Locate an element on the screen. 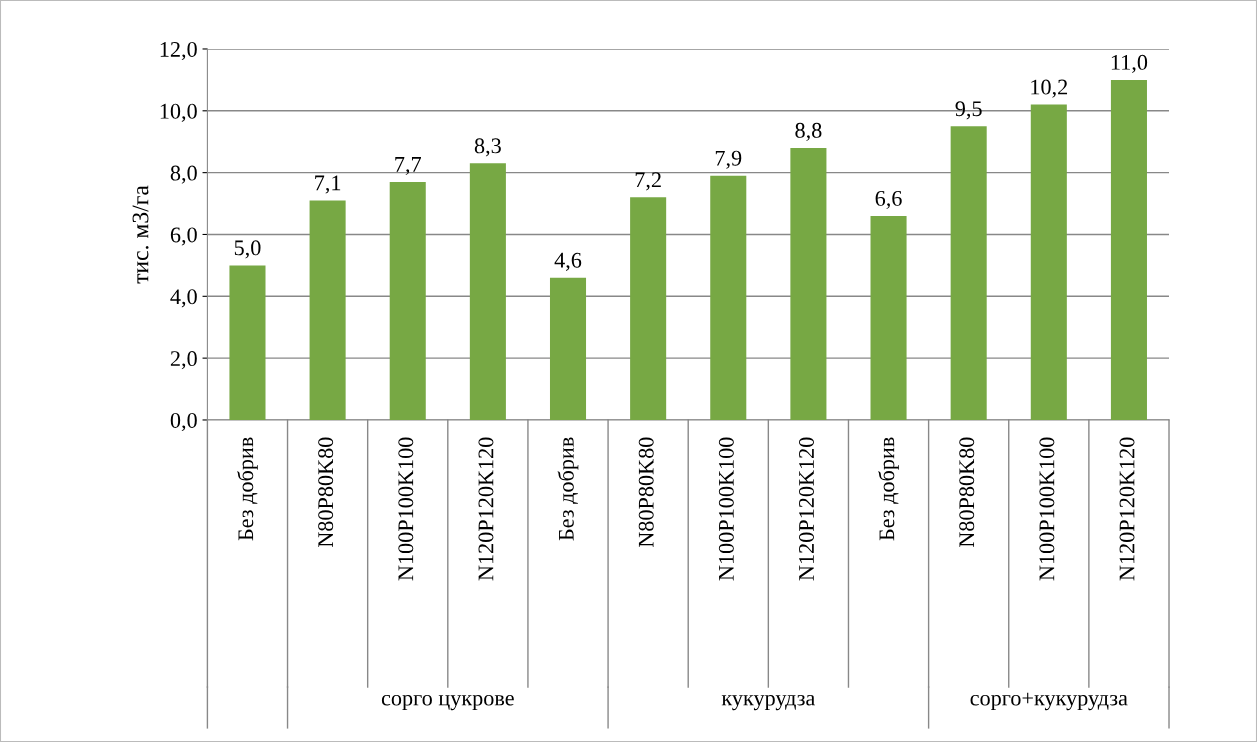 This screenshot has width=1257, height=742. data-label: 8,3 is located at coordinates (487, 147).